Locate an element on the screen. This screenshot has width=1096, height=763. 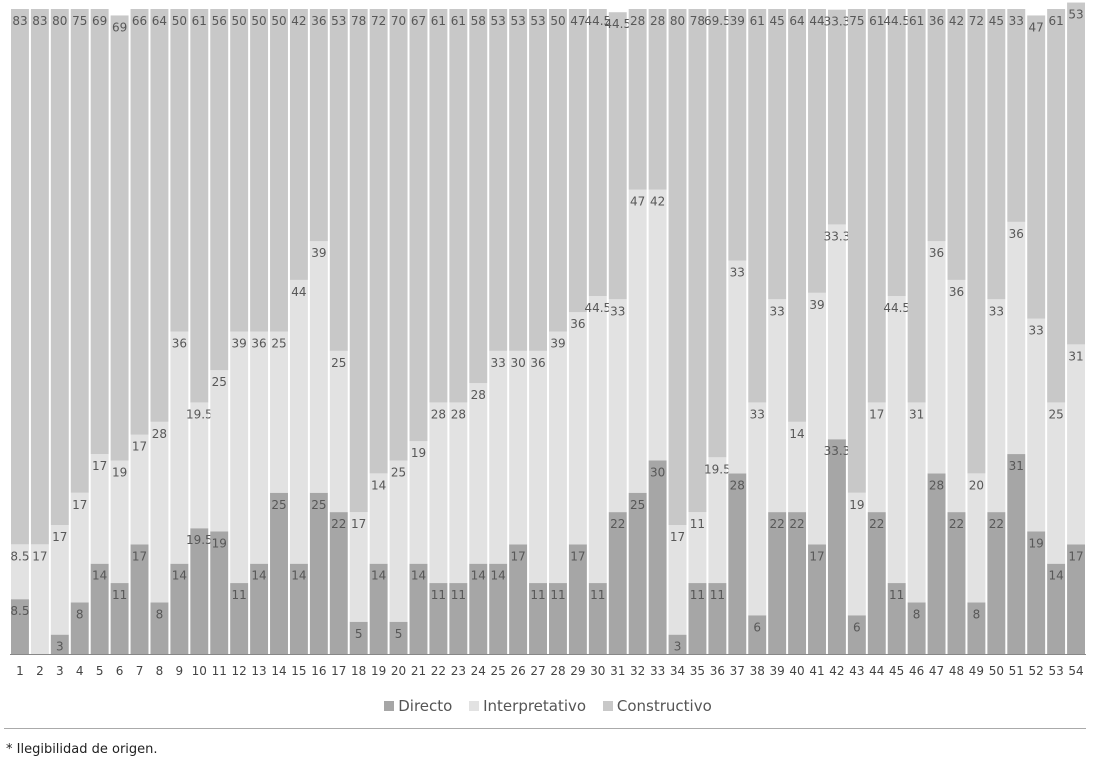
data-label-constructivo-45: 44.5 is located at coordinates (896, 21).